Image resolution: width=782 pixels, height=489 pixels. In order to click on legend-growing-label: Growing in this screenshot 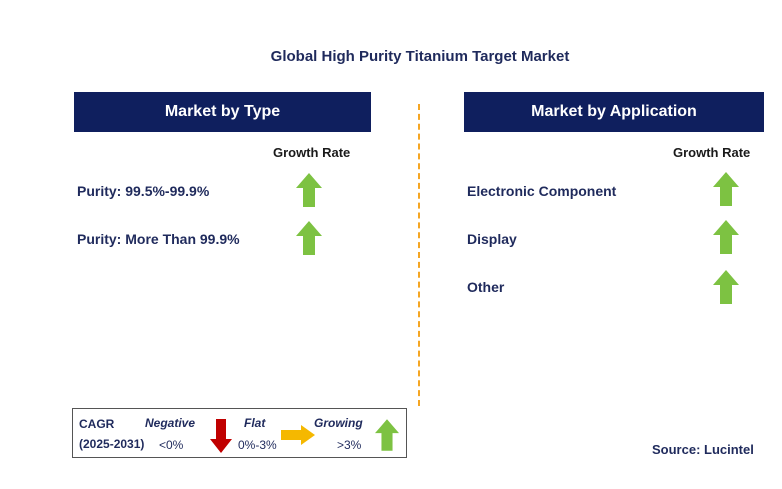, I will do `click(338, 423)`.